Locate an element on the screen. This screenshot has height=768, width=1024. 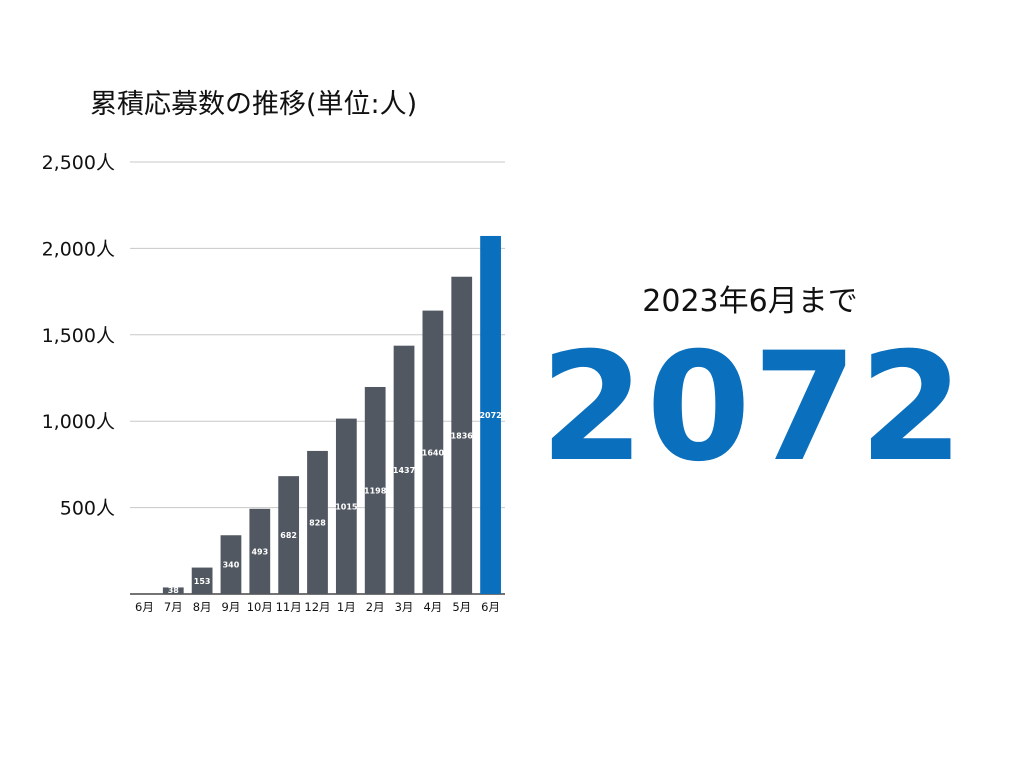
bar-value-label: 828 is located at coordinates (317, 522).